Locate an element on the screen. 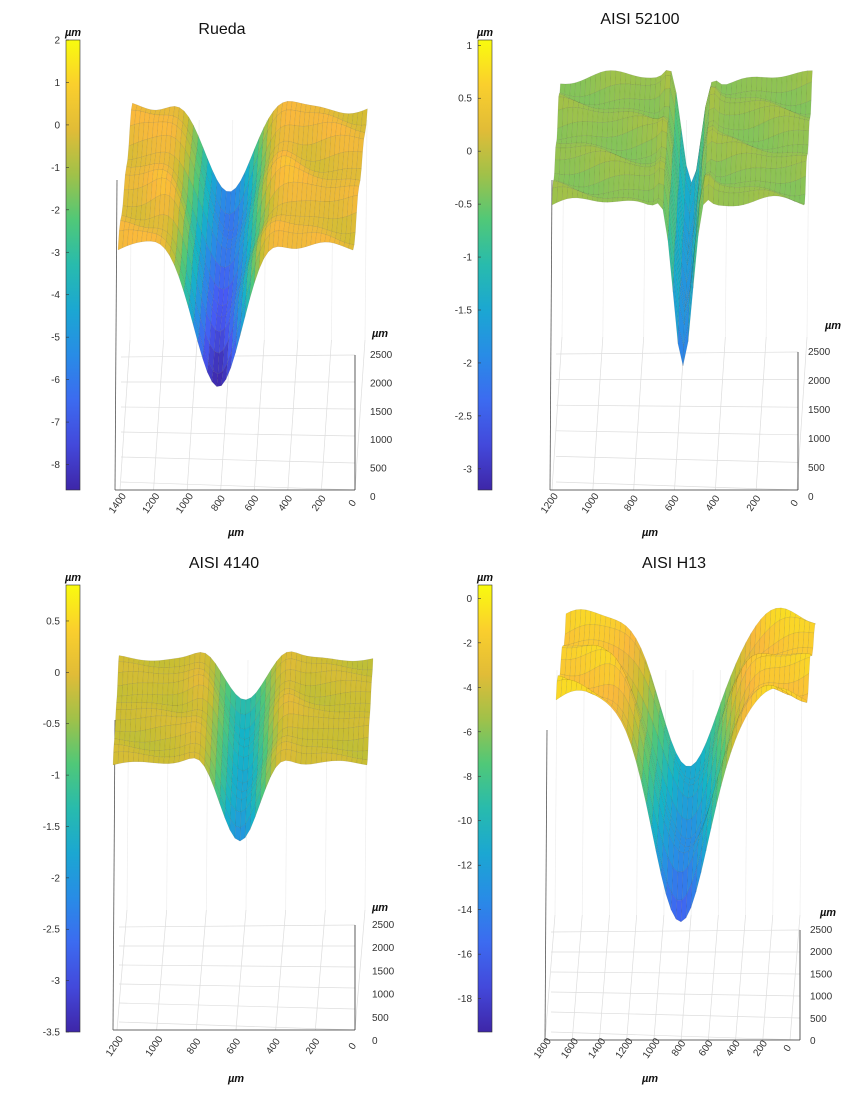 The width and height of the screenshot is (846, 1095). colorbar-tick-label: -2.5 is located at coordinates (464, 416).